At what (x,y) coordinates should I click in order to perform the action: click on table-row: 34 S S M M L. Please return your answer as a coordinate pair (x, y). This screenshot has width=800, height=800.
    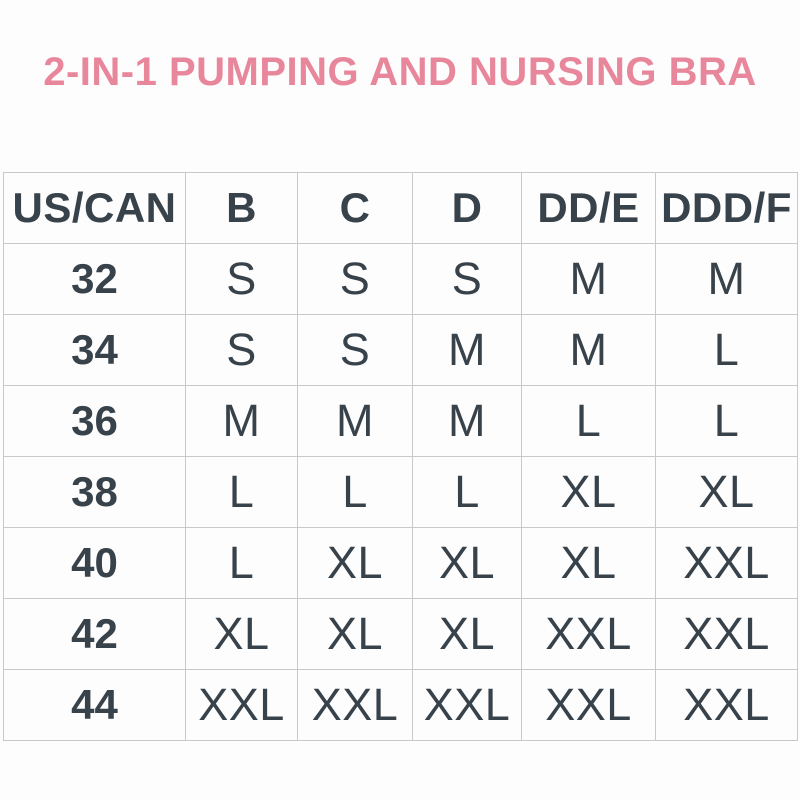
    Looking at the image, I should click on (400, 350).